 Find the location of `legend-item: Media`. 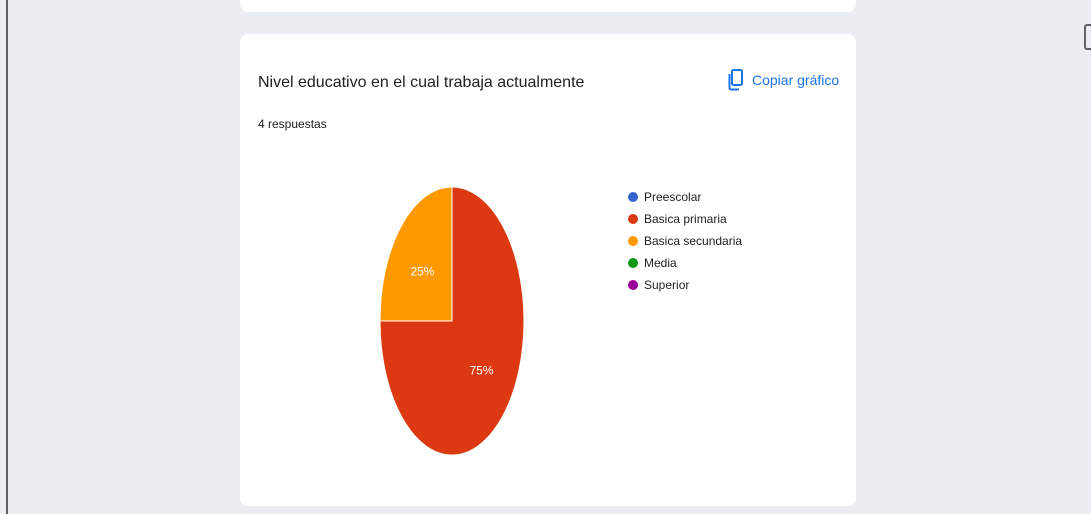

legend-item: Media is located at coordinates (685, 263).